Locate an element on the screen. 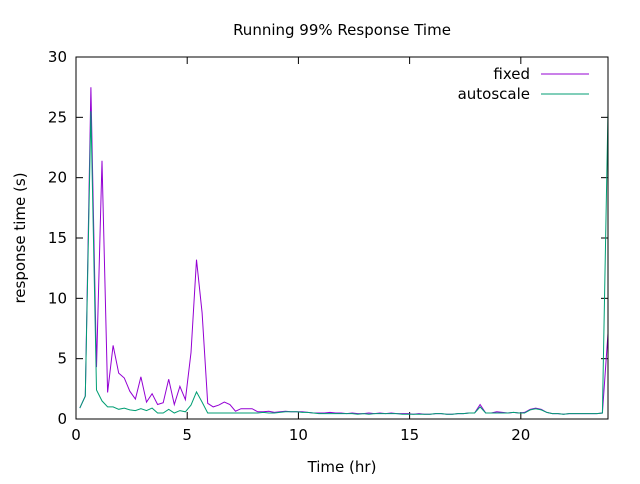 This screenshot has height=484, width=640. y-axis-label: response time (s) is located at coordinates (20, 237).